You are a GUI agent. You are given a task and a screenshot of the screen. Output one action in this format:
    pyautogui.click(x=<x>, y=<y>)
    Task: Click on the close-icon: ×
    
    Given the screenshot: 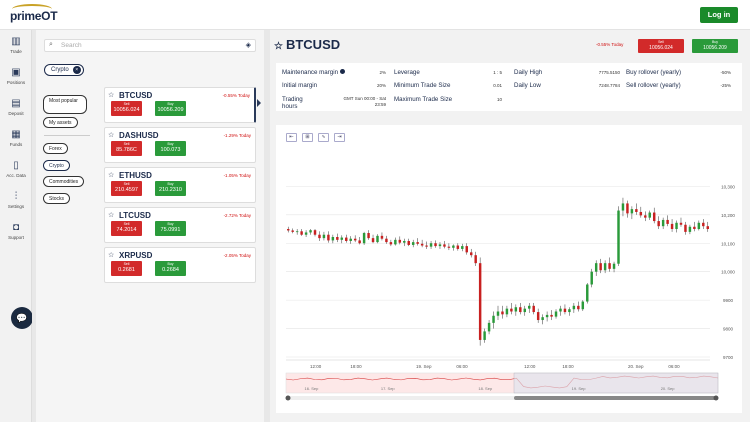 What is the action you would take?
    pyautogui.click(x=76, y=70)
    